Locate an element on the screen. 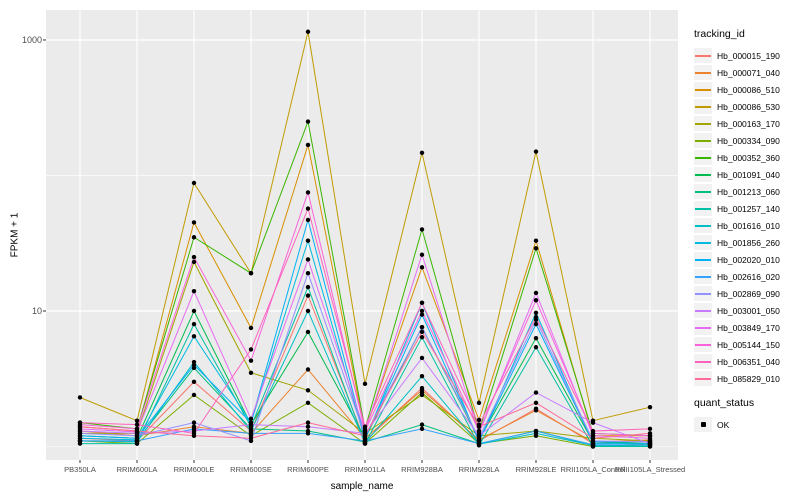 The image size is (800, 500). point-swatch-icon is located at coordinates (703, 424).